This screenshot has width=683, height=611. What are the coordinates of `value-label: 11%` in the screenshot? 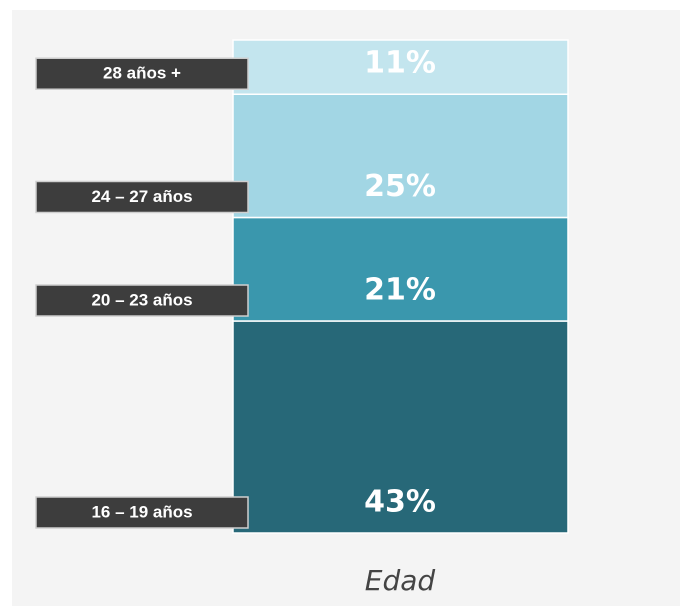 It's located at (400, 63).